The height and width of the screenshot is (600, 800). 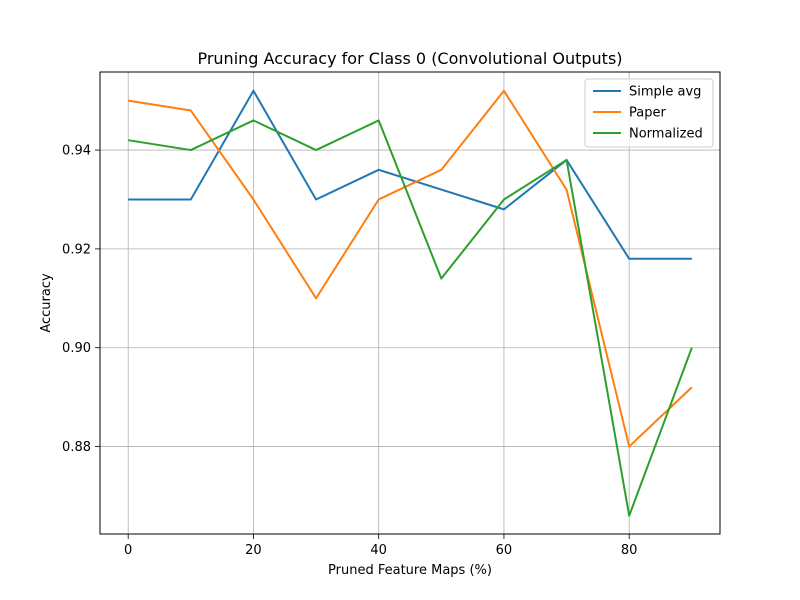 I want to click on legend-label-simple-avg: Simple avg, so click(x=665, y=92).